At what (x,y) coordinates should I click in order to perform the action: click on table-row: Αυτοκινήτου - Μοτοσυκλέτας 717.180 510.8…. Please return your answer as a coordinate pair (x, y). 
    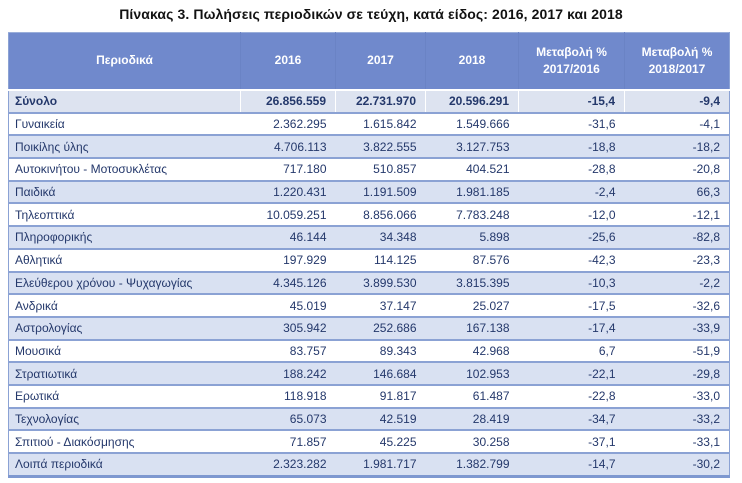
    Looking at the image, I should click on (369, 170).